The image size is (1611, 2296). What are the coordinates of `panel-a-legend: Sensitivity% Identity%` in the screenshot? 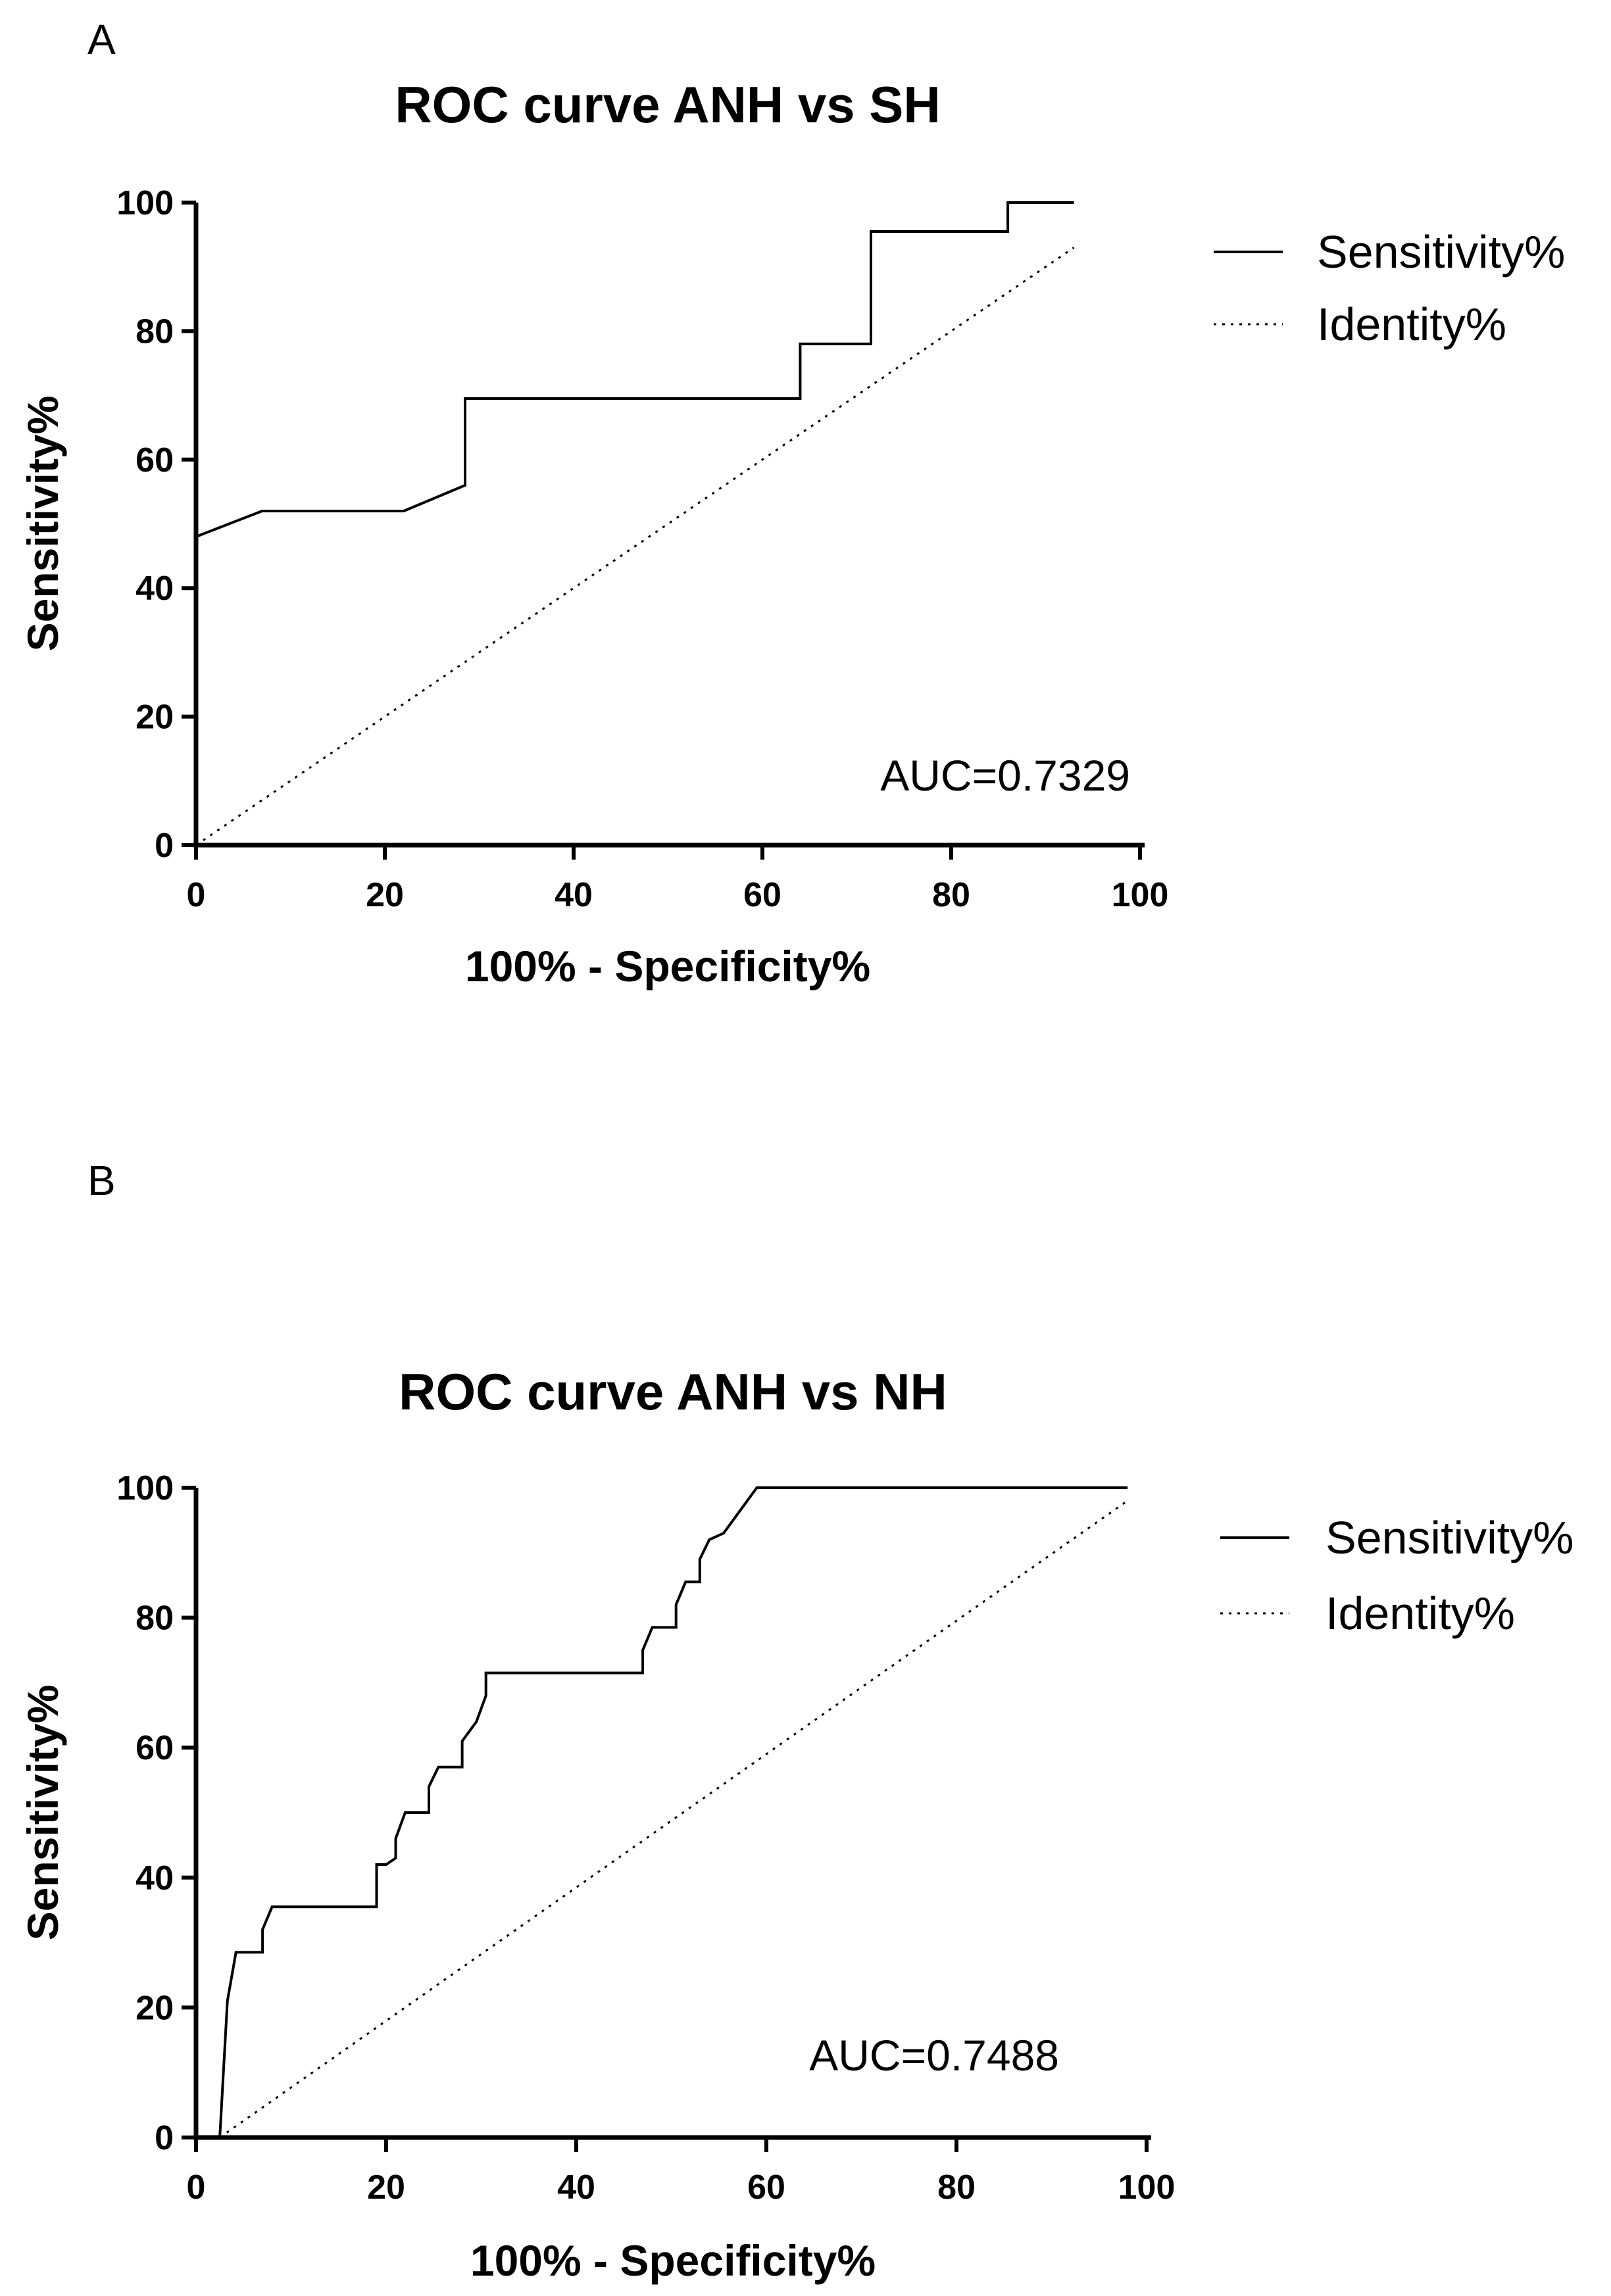 It's located at (1390, 288).